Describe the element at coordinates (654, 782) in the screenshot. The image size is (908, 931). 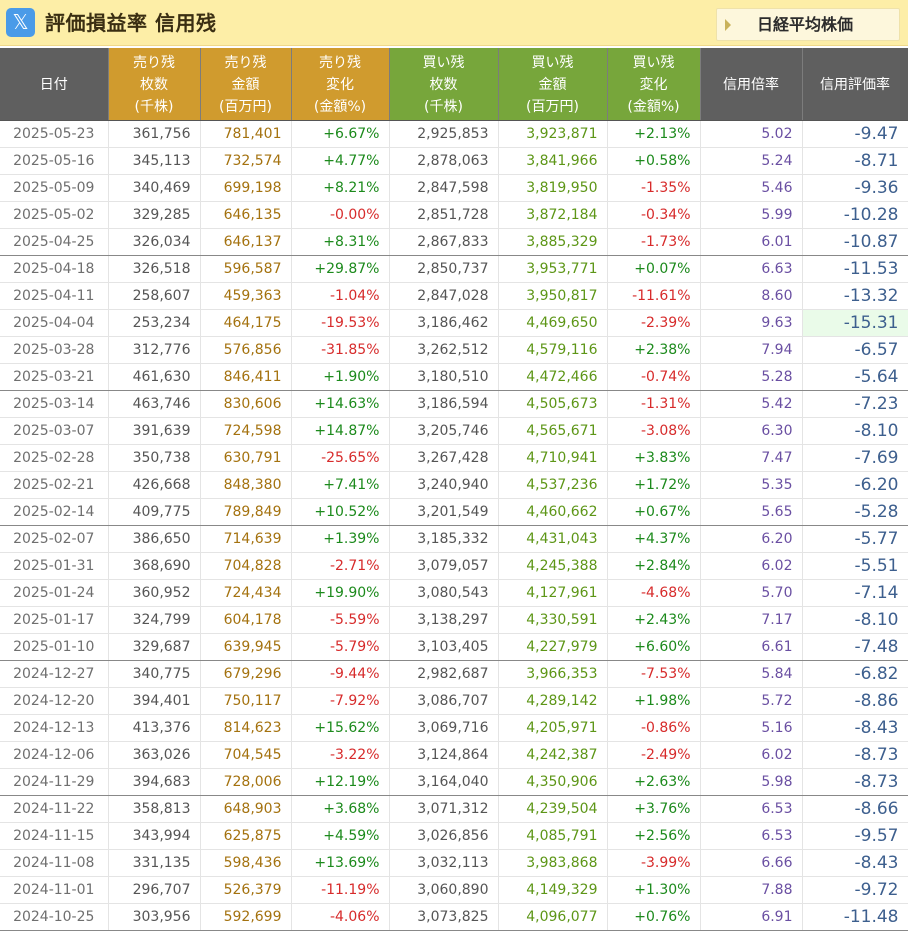
I see `cell-buy-change: +2.63%` at that location.